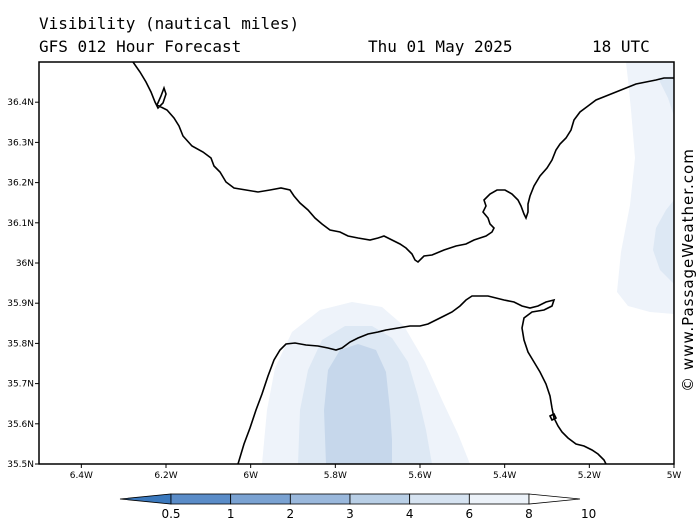 The width and height of the screenshot is (700, 525). What do you see at coordinates (170, 514) in the screenshot?
I see `colorbar-label: 0.5` at bounding box center [170, 514].